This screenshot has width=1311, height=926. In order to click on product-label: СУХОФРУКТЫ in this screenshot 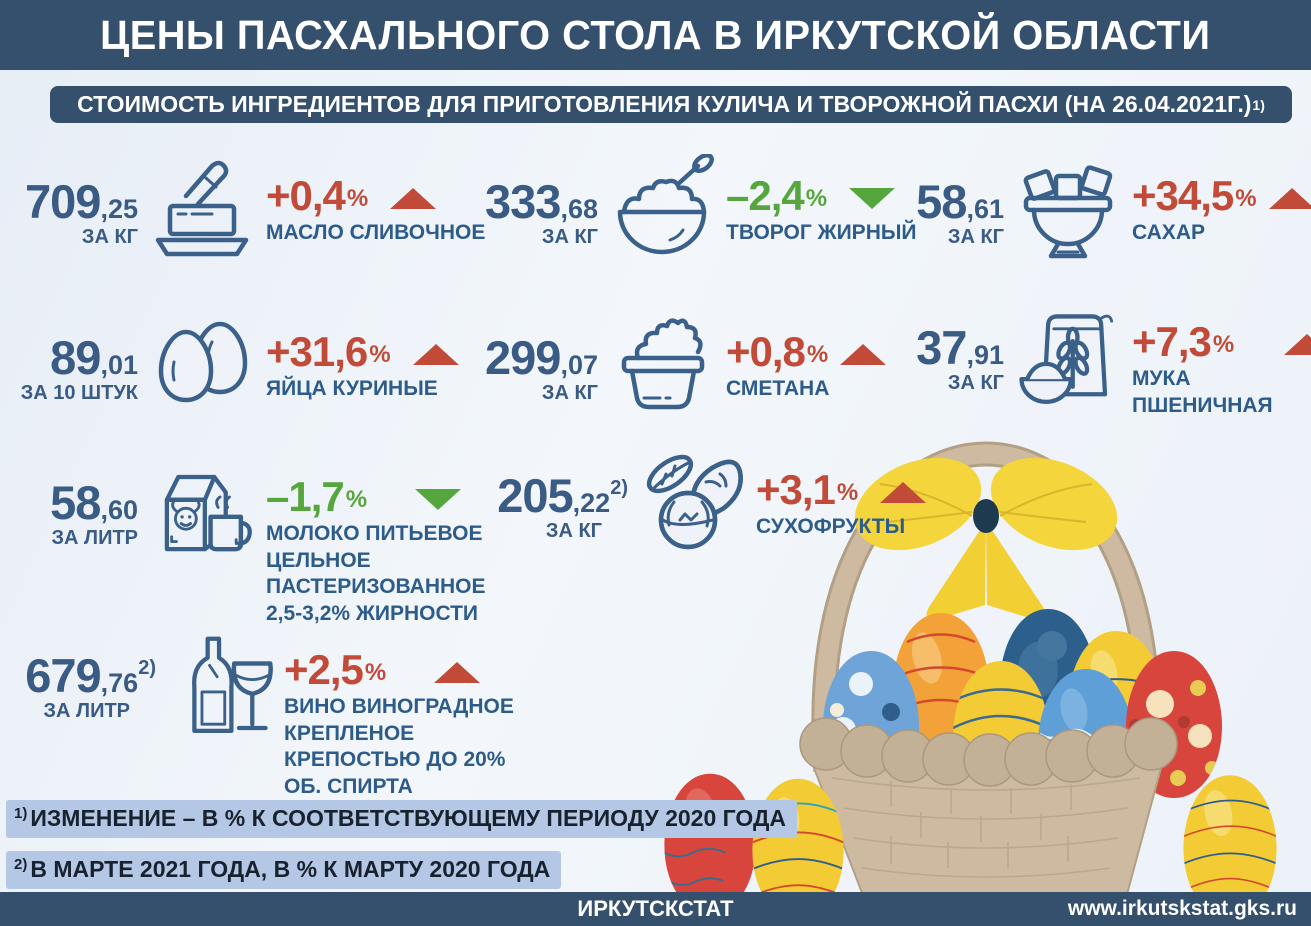, I will do `click(831, 526)`.